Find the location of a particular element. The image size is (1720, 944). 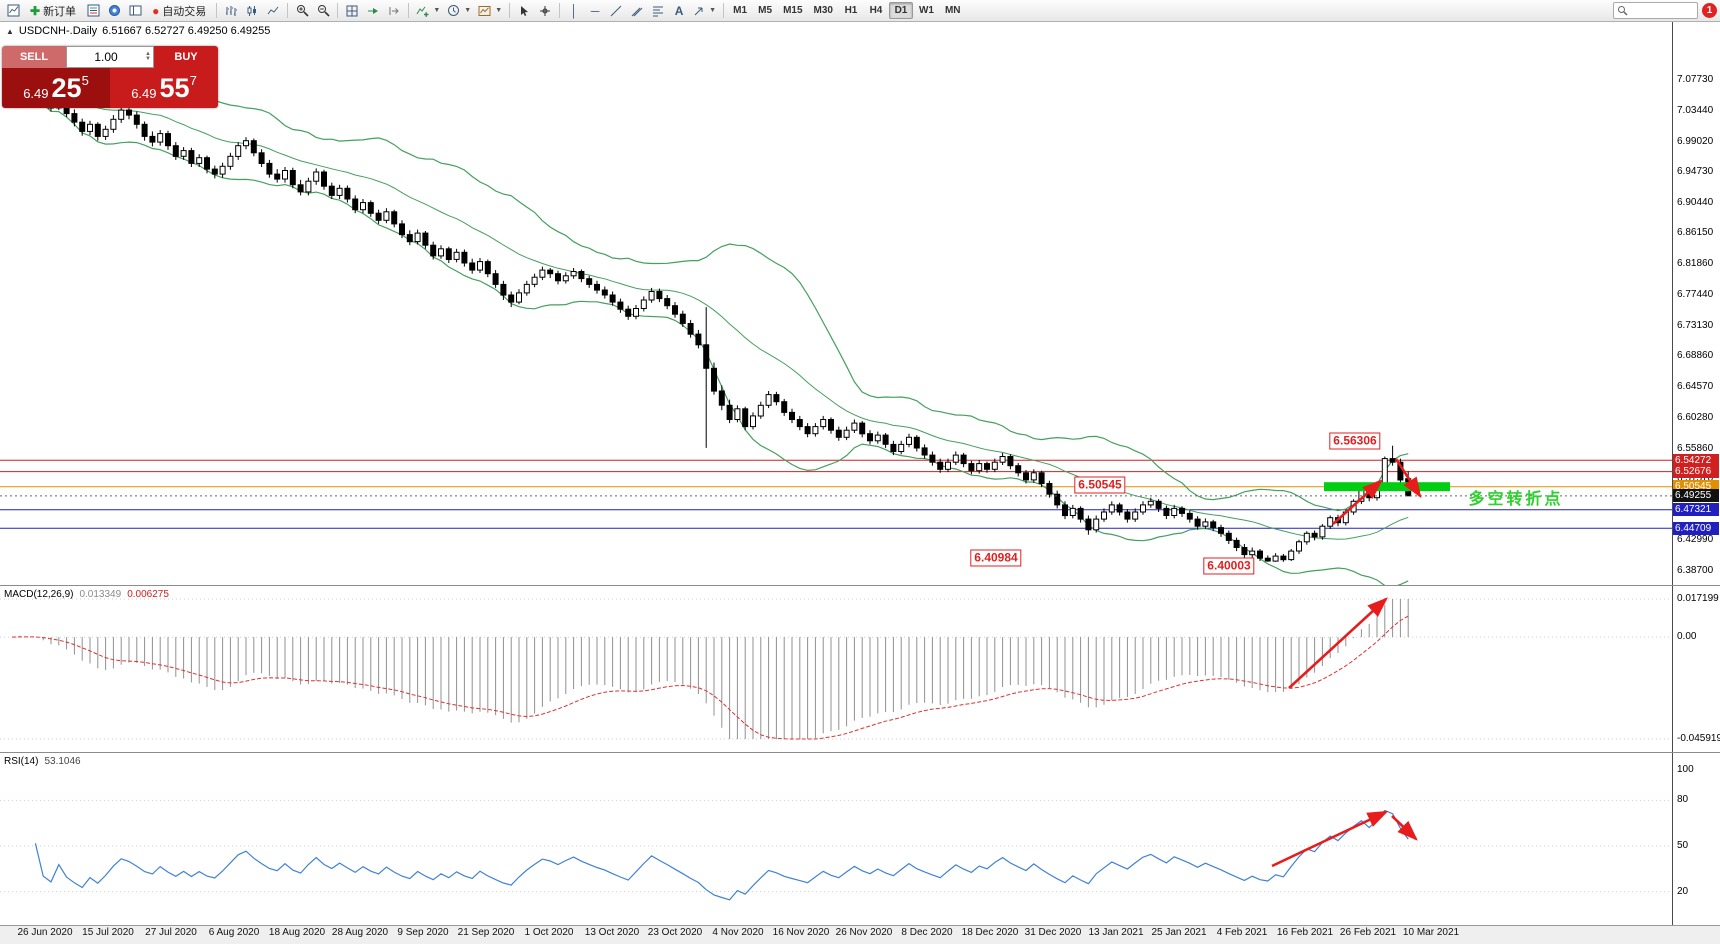

sell-price-panel: 6.49 25 5 is located at coordinates (56, 88).